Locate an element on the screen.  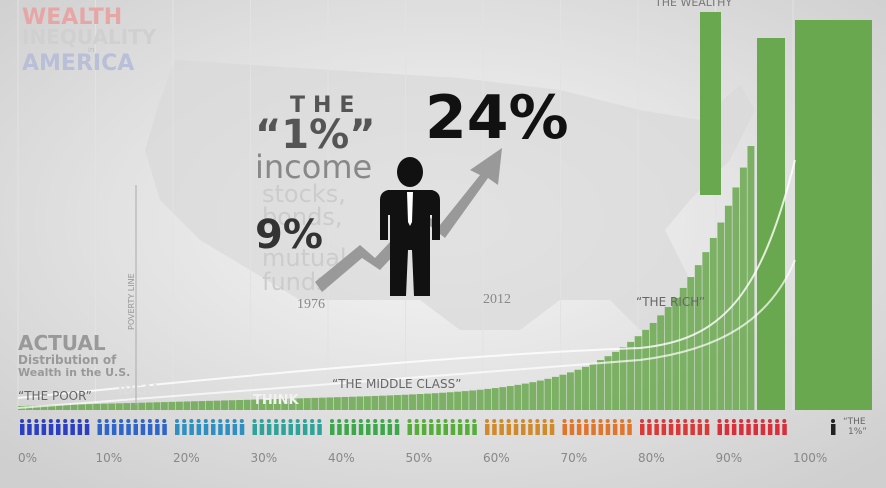
panel-text: 9% is located at coordinates (289, 235).